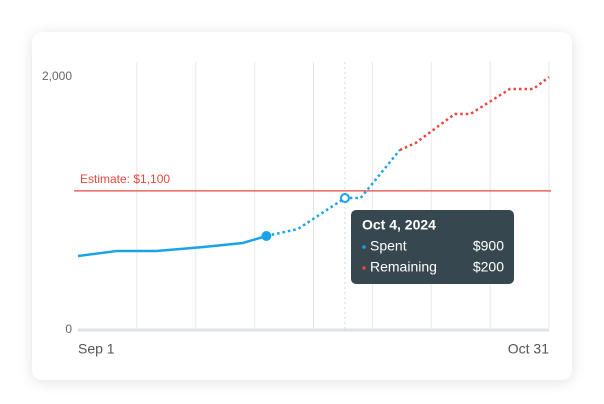 This screenshot has height=404, width=604. I want to click on y-tick-label: 0, so click(68, 329).